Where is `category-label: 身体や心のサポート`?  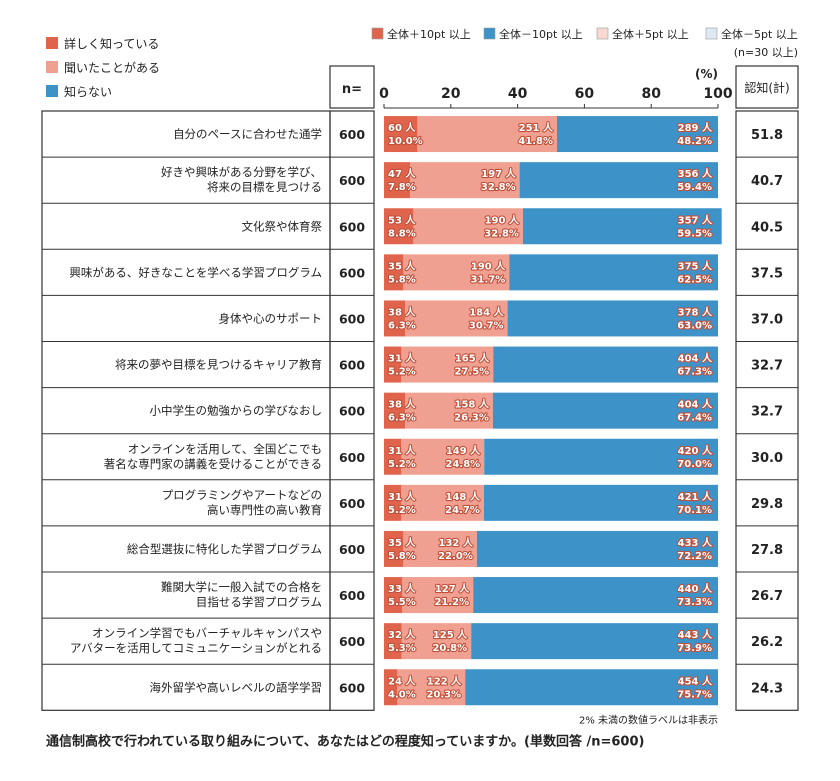
category-label: 身体や心のサポート is located at coordinates (271, 318).